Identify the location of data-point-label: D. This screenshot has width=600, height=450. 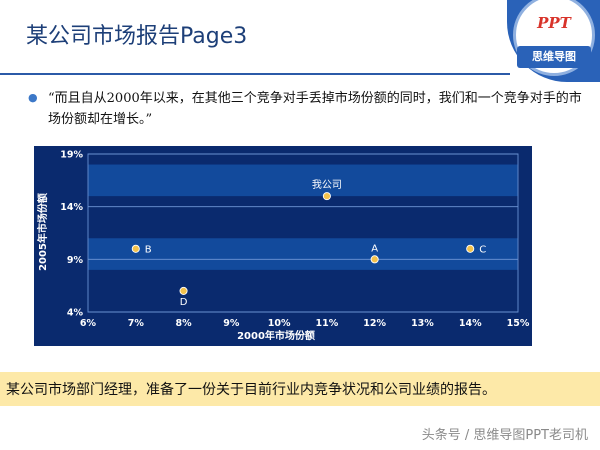
(184, 302).